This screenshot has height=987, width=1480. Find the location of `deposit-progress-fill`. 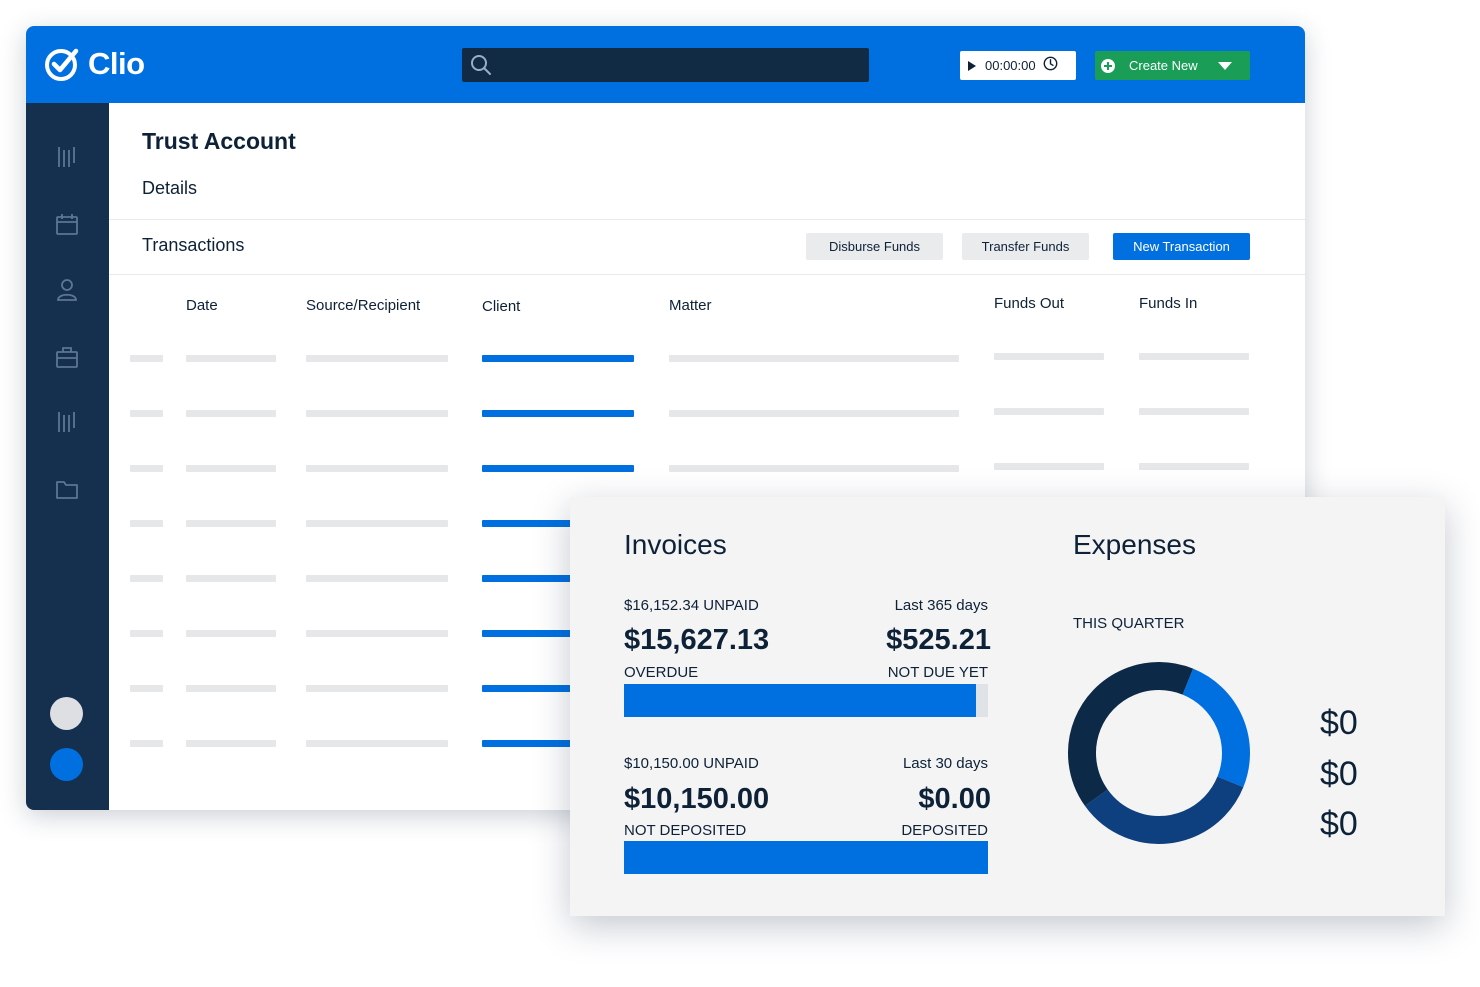

deposit-progress-fill is located at coordinates (806, 857).